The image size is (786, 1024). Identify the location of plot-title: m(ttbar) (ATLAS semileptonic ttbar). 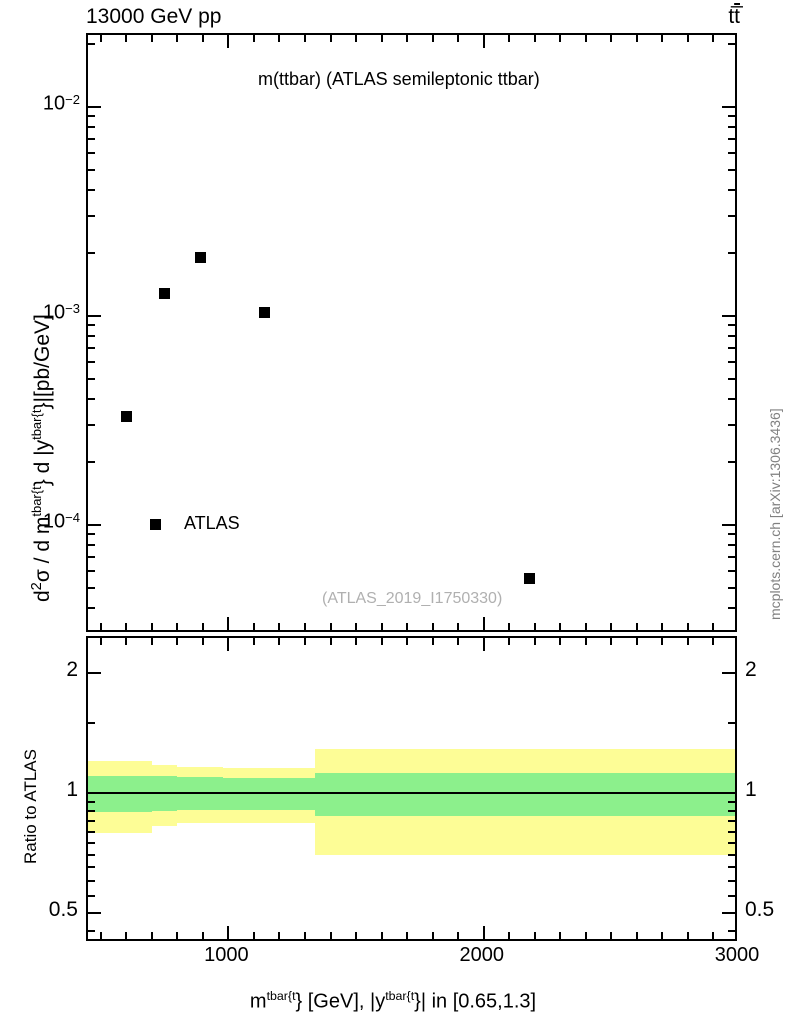
(399, 79).